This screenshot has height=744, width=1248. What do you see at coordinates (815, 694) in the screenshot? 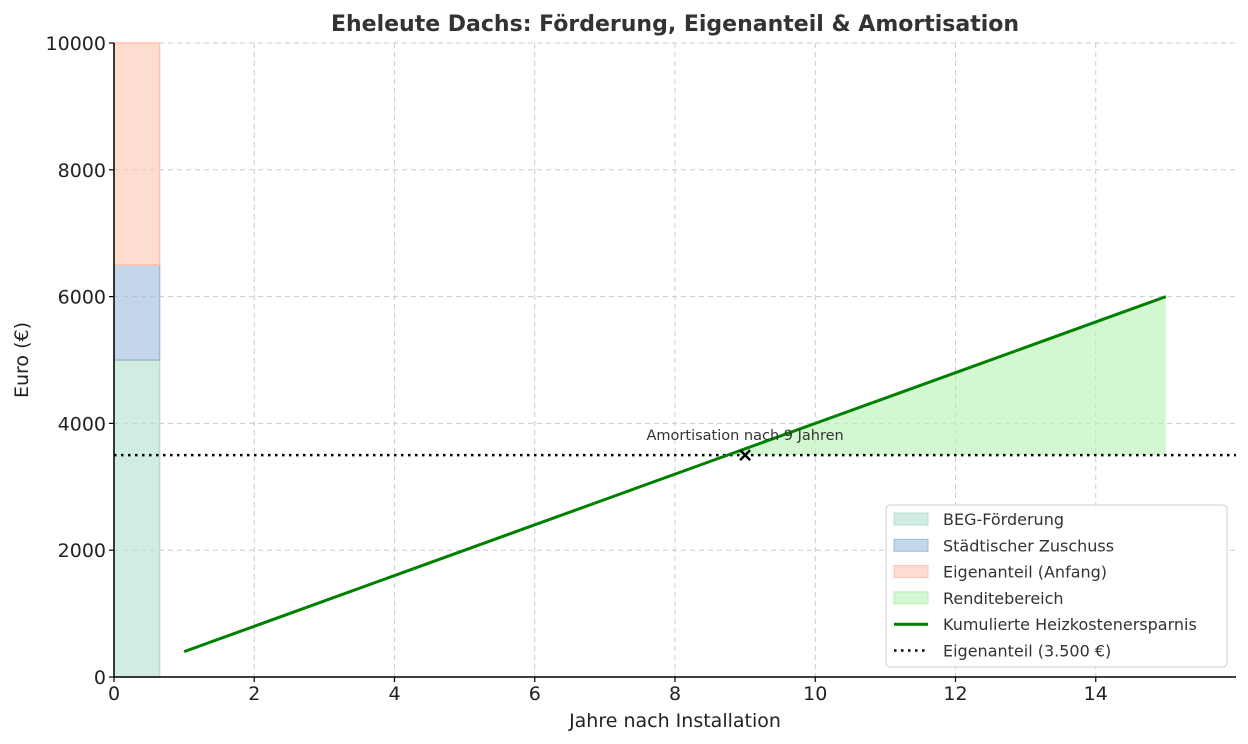
I see `x-tick-label: 10` at bounding box center [815, 694].